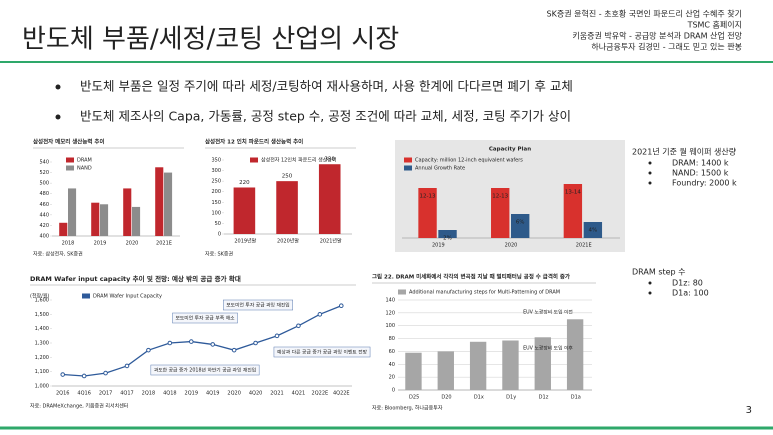 The width and height of the screenshot is (773, 435). Describe the element at coordinates (320, 394) in the screenshot. I see `x-tick-label: 2Q22E` at that location.